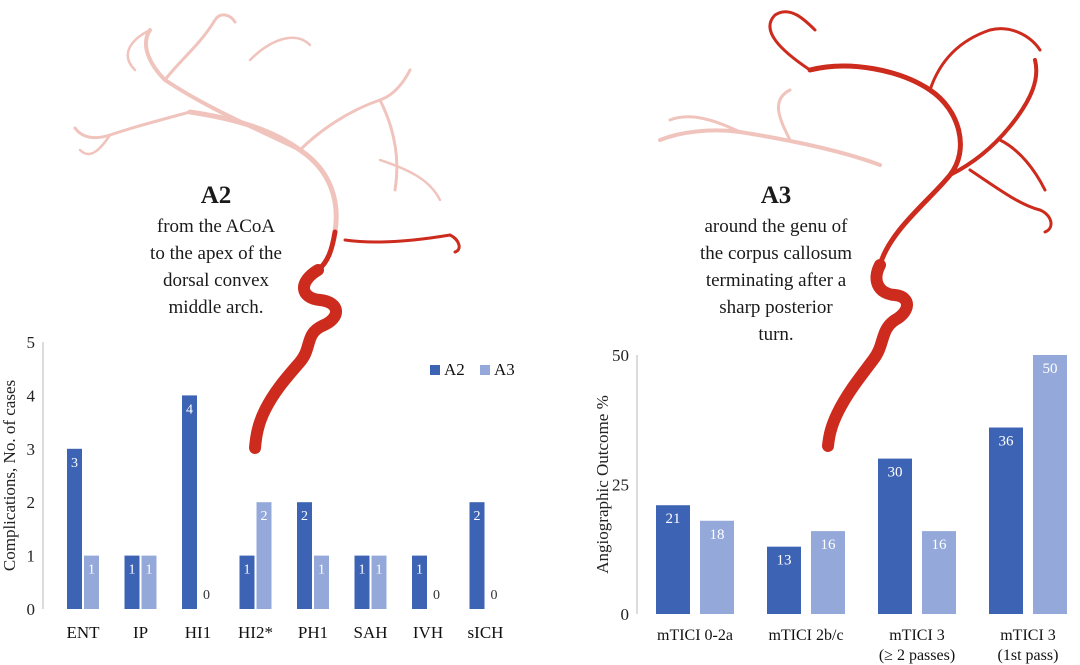 The image size is (1080, 665). Describe the element at coordinates (602, 484) in the screenshot. I see `y-axis-title: Angiographic Outcome %` at that location.